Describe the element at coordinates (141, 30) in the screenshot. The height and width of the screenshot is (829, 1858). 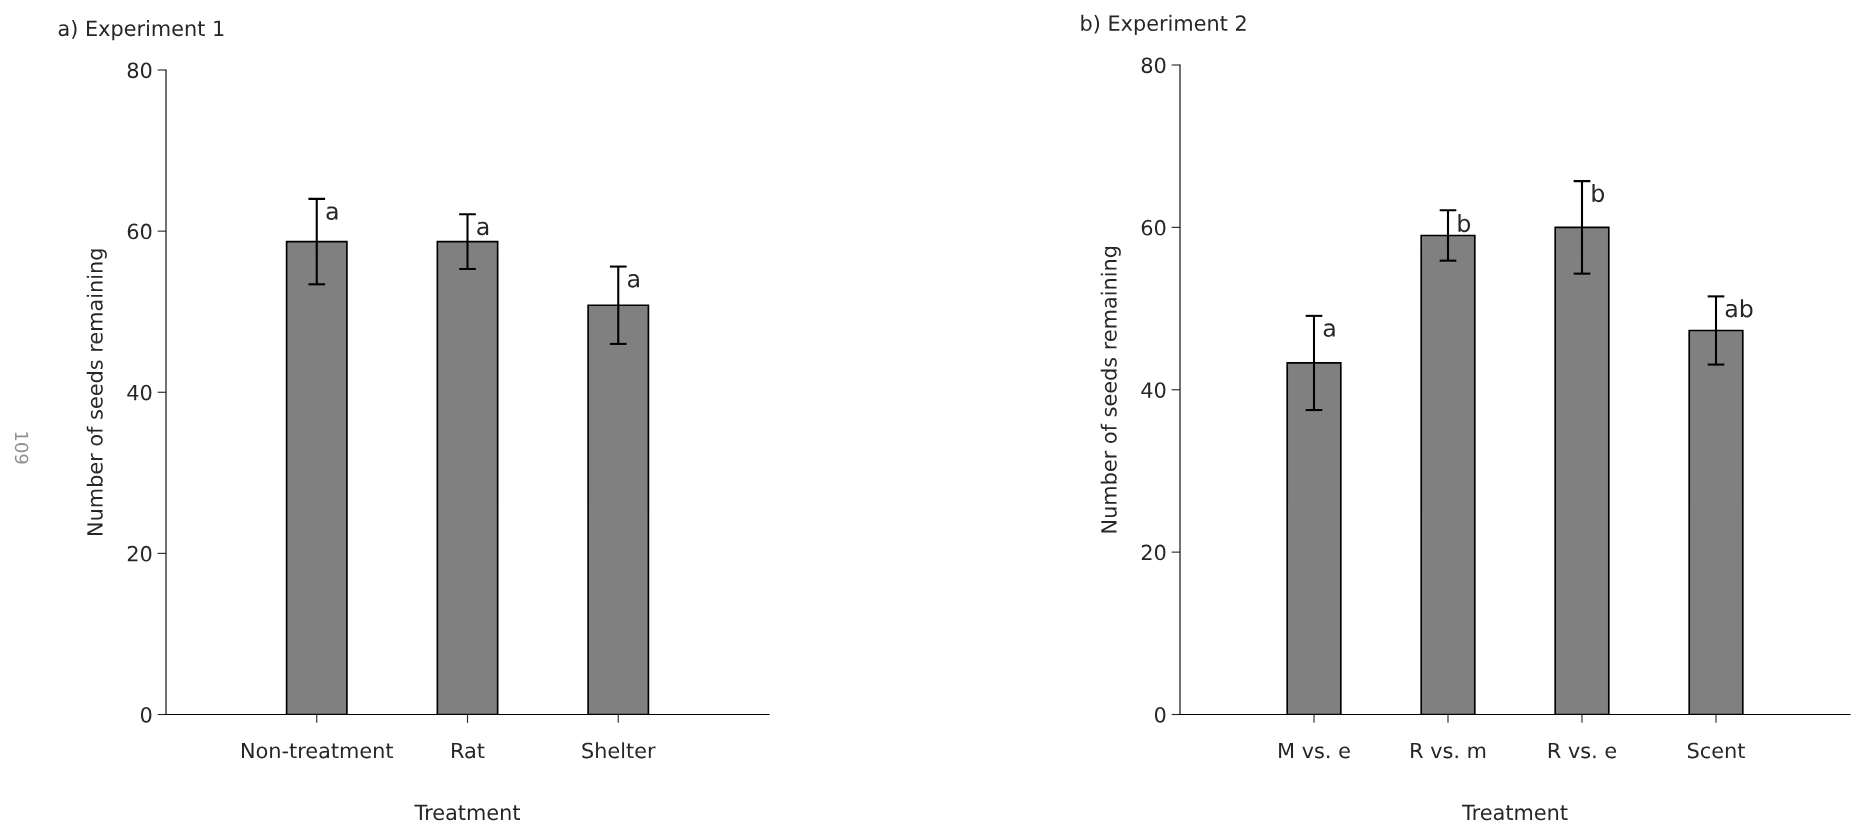
I see `chart-title: a) Experiment 1` at that location.